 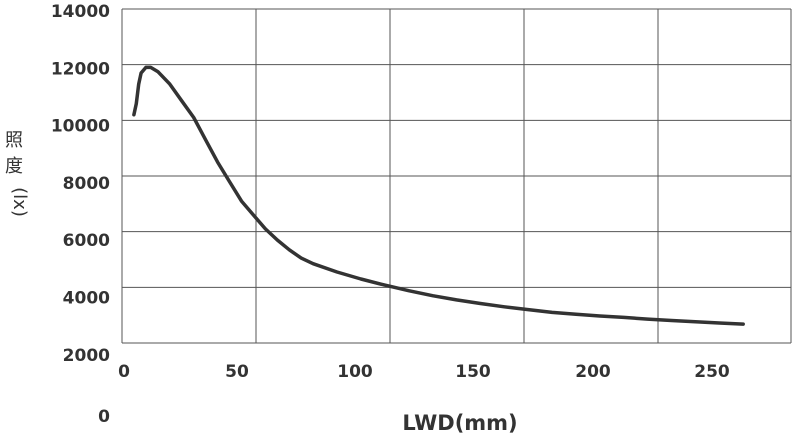 What do you see at coordinates (86, 356) in the screenshot?
I see `y-tick-label: 2000` at bounding box center [86, 356].